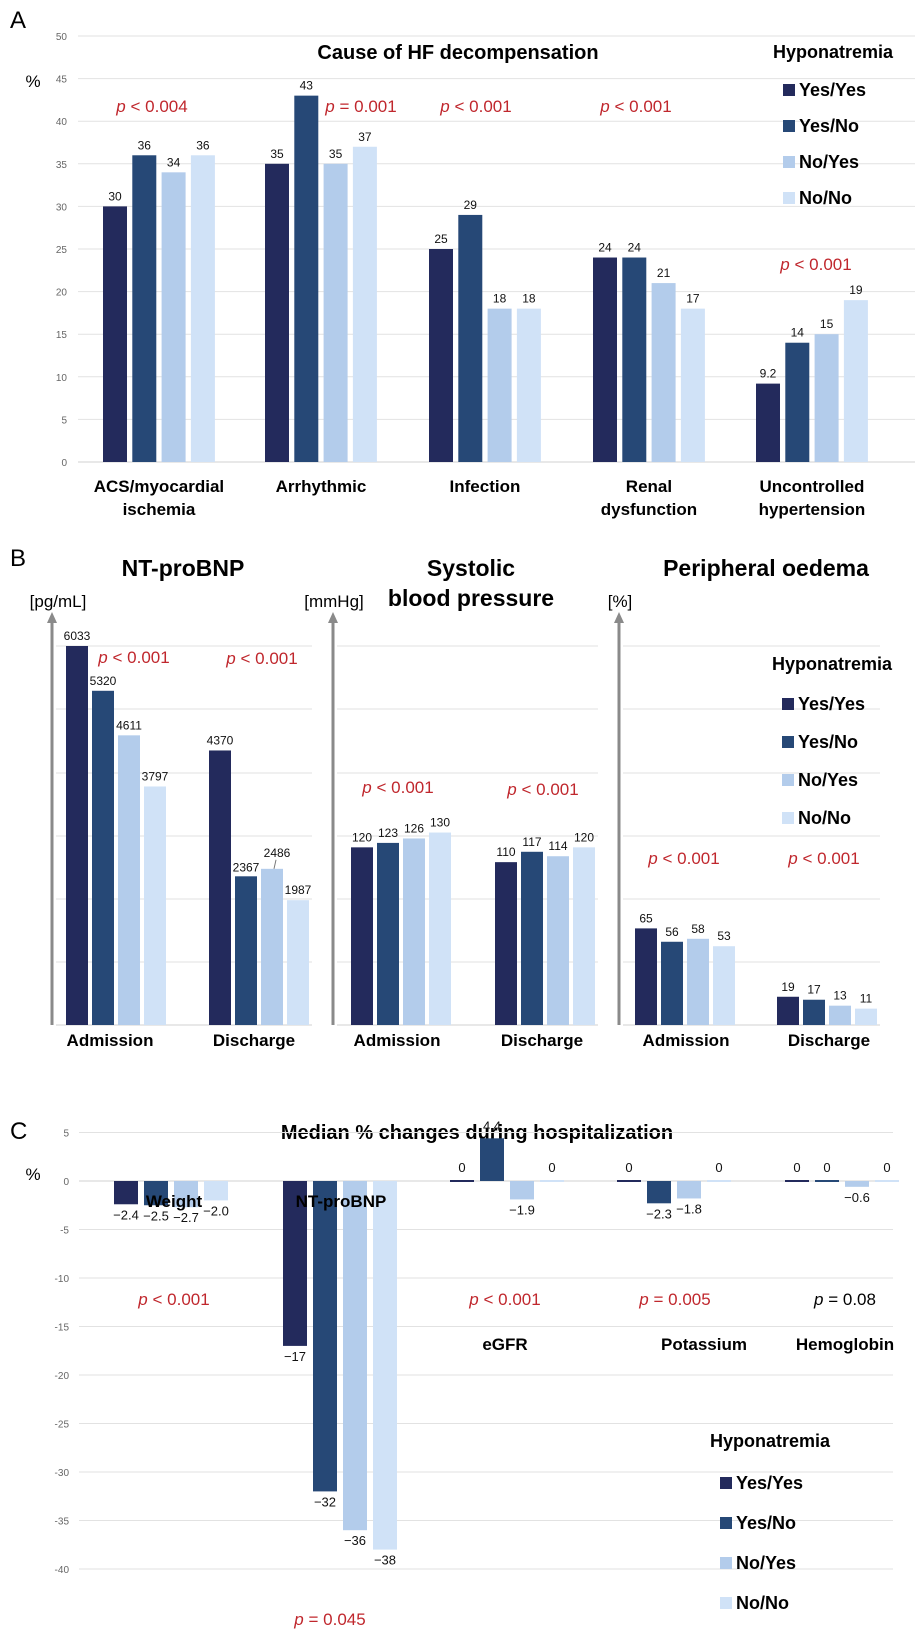 The width and height of the screenshot is (924, 1631). Describe the element at coordinates (62, 37) in the screenshot. I see `a-ytick: 50` at that location.